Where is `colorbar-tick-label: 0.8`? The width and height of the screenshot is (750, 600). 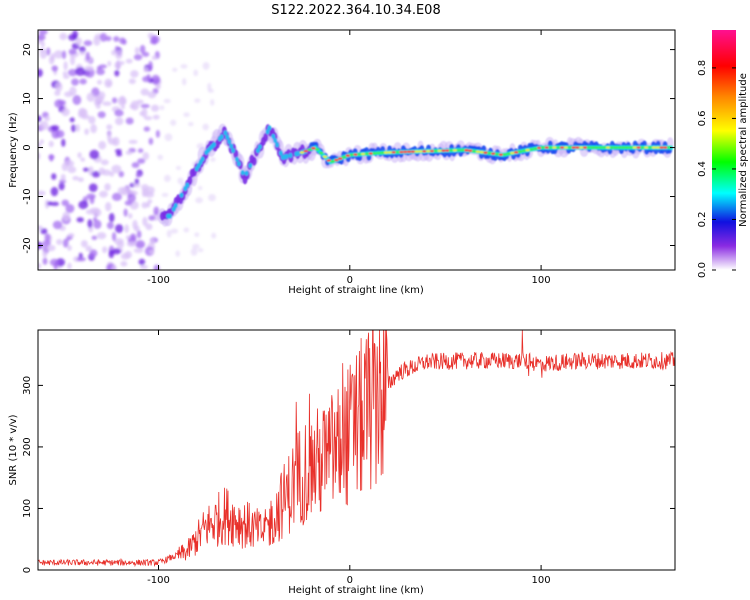 colorbar-tick-label: 0.8 is located at coordinates (702, 68).